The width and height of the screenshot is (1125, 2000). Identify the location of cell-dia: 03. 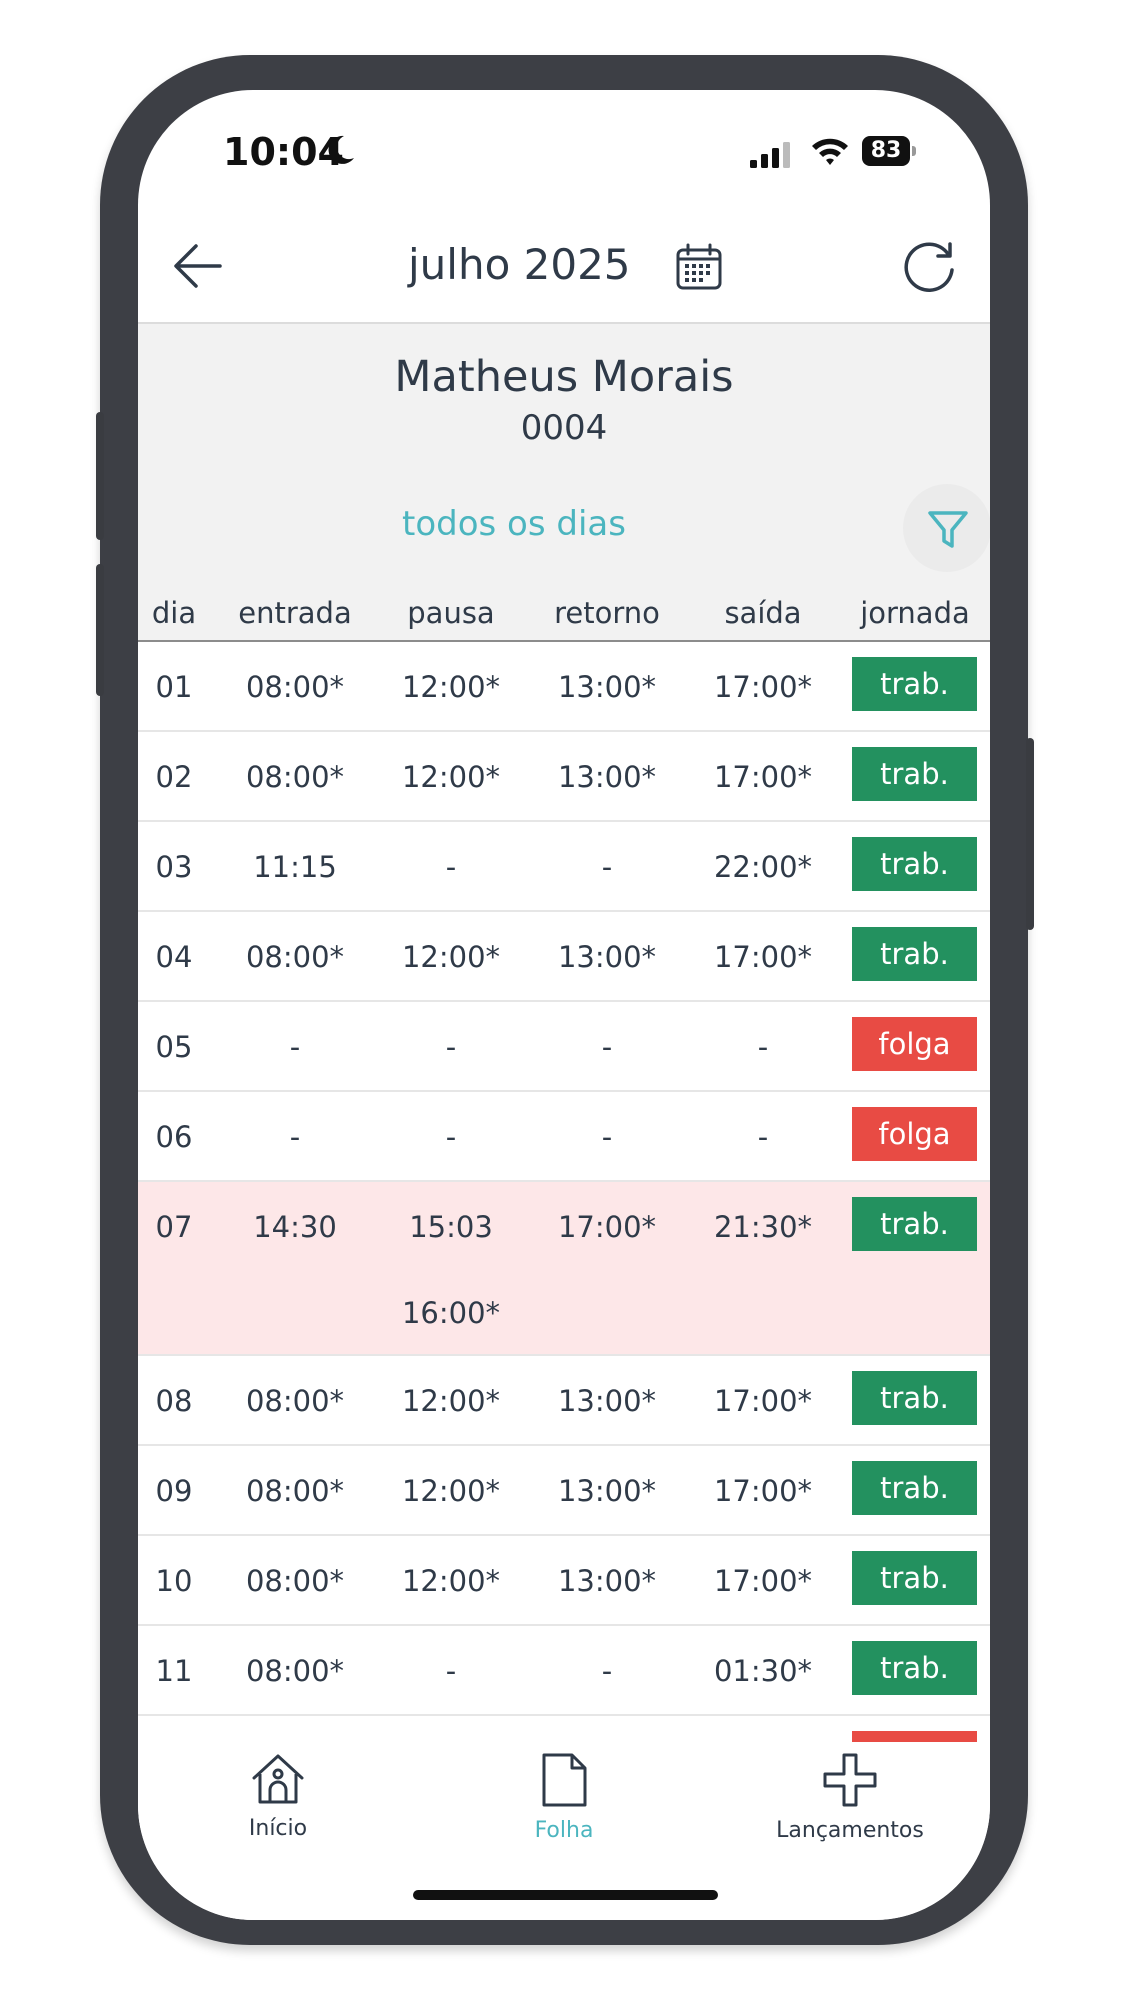
(174, 867).